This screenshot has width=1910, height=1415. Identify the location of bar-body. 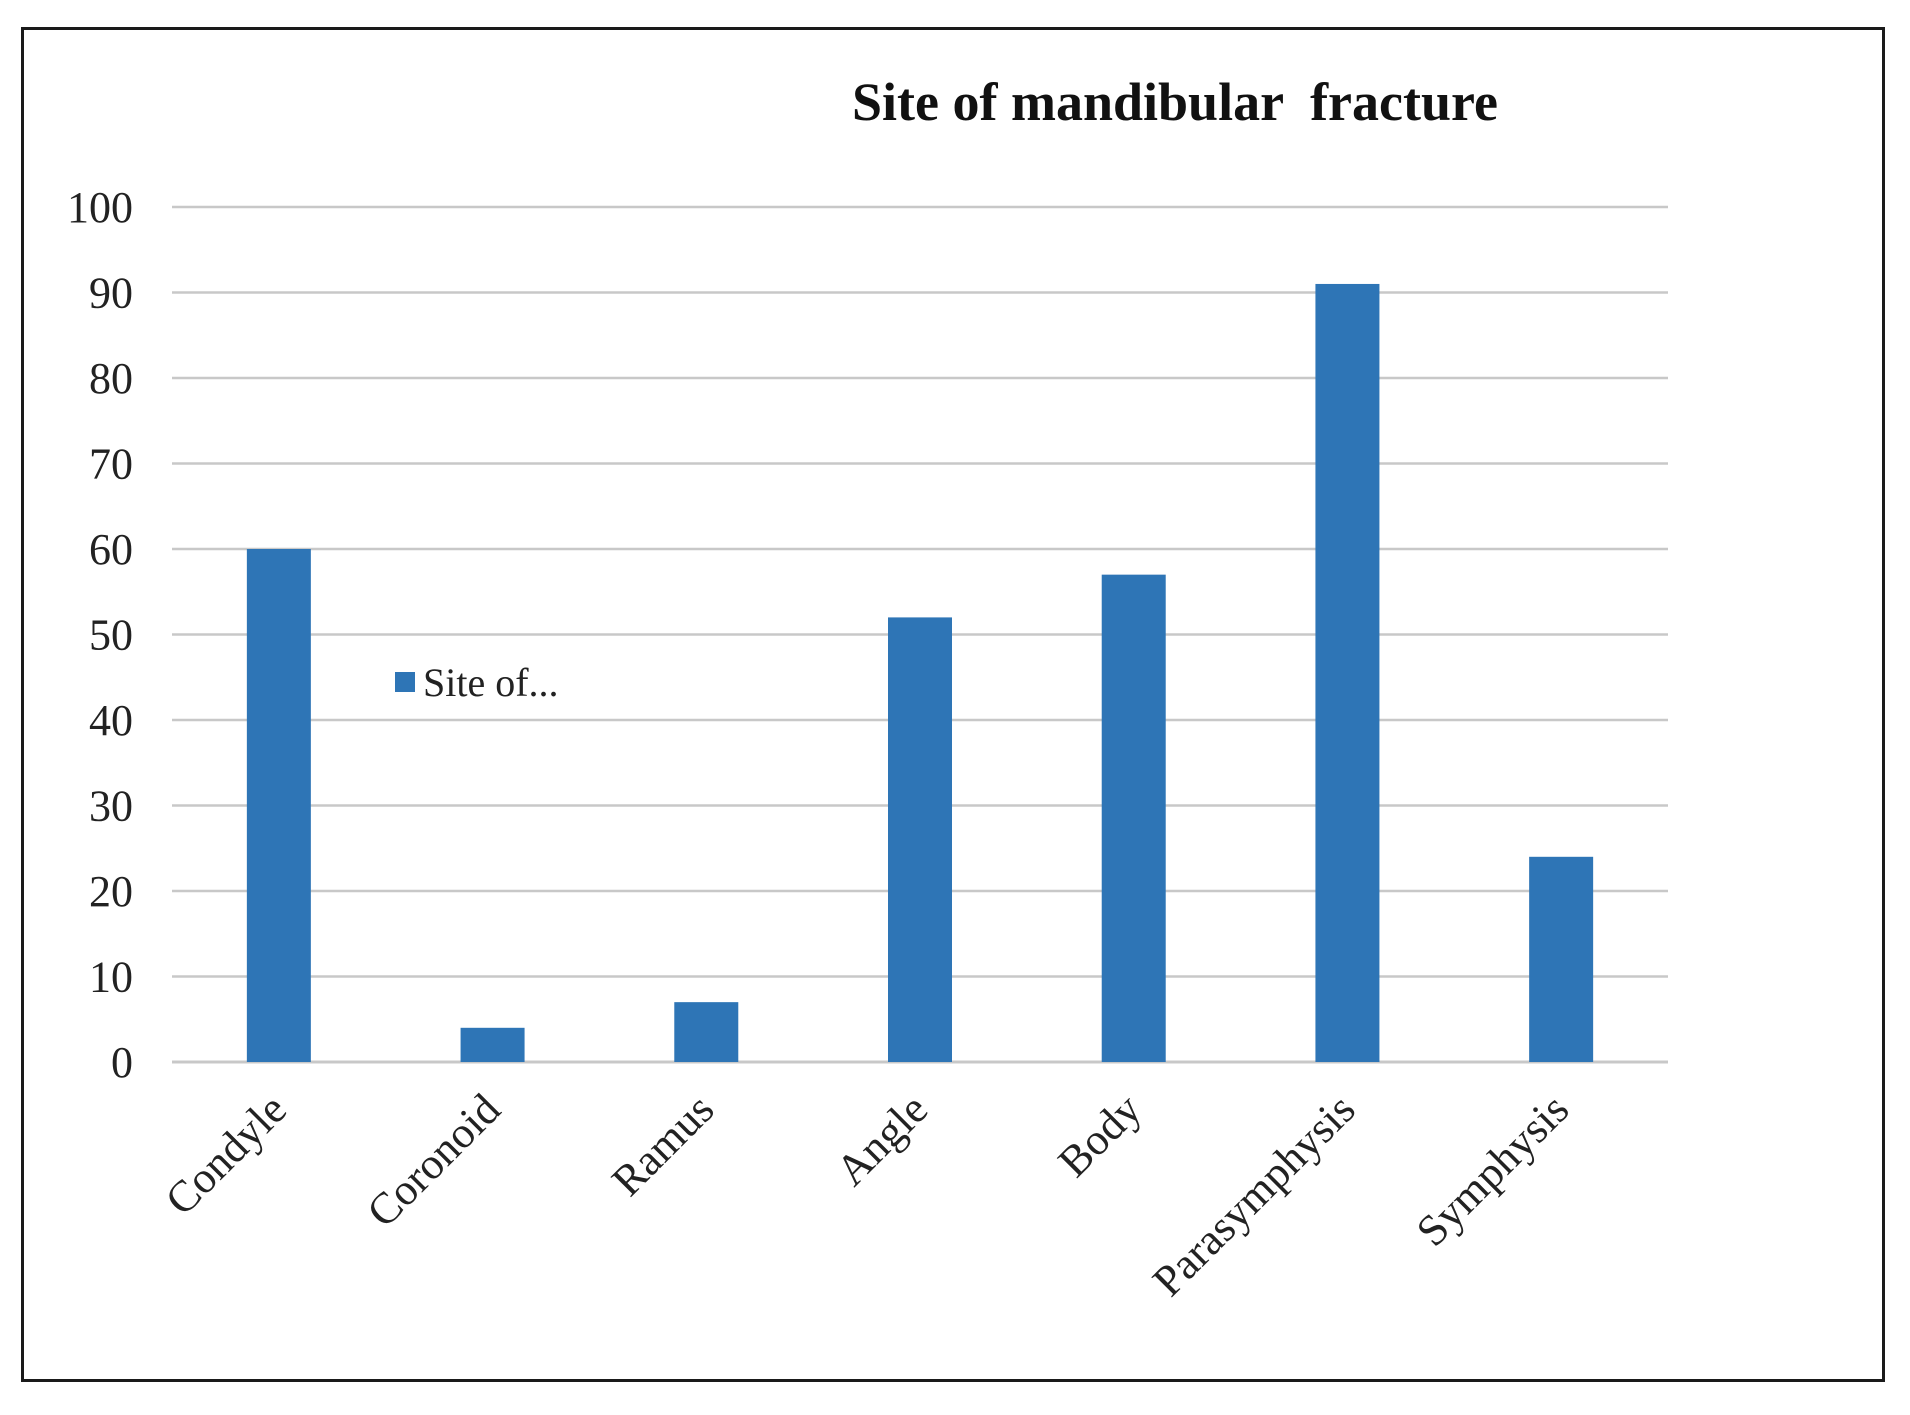
(1133, 818).